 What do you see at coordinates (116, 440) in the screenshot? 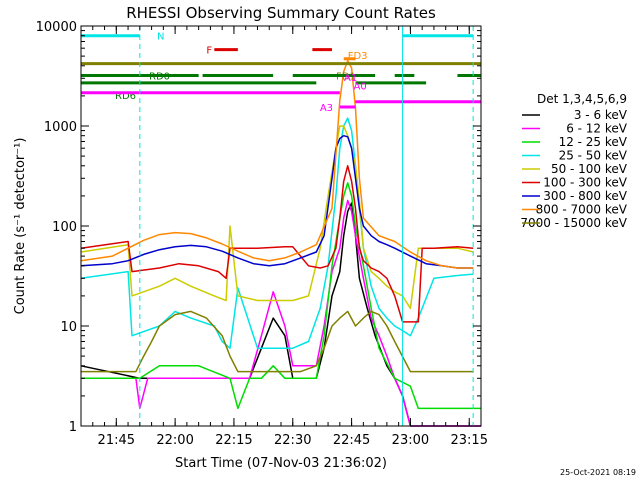
I see `x-tick-label: 21:45` at bounding box center [116, 440].